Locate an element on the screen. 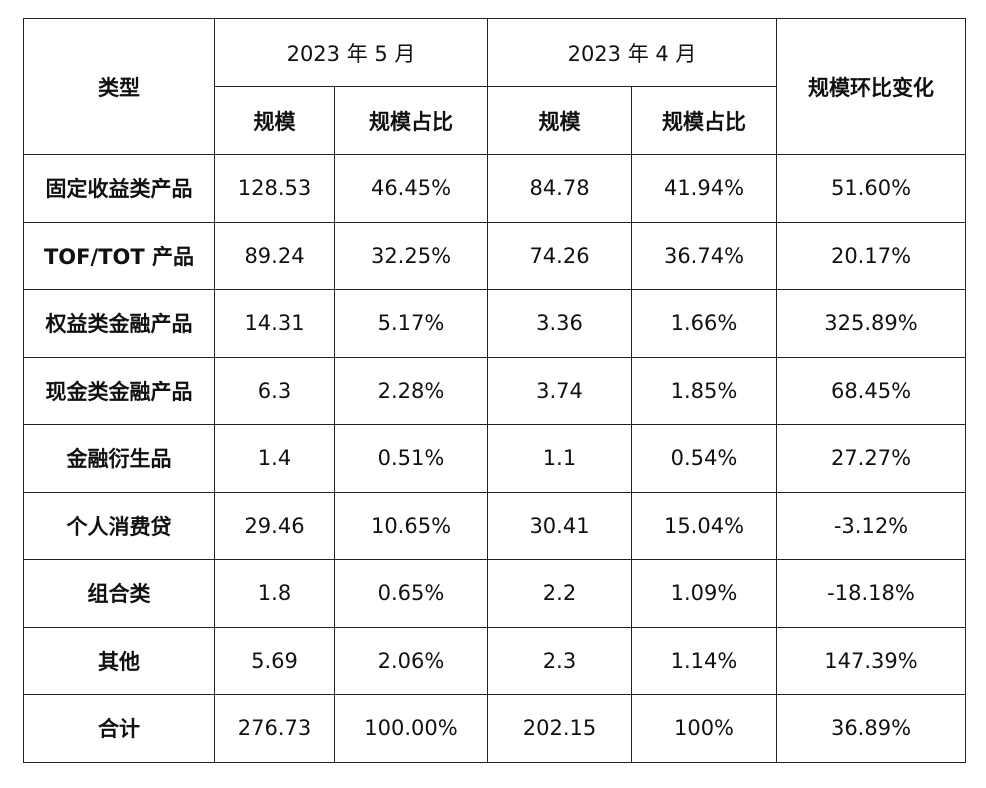 Image resolution: width=986 pixels, height=788 pixels. change-cell: 20.17% is located at coordinates (871, 255).